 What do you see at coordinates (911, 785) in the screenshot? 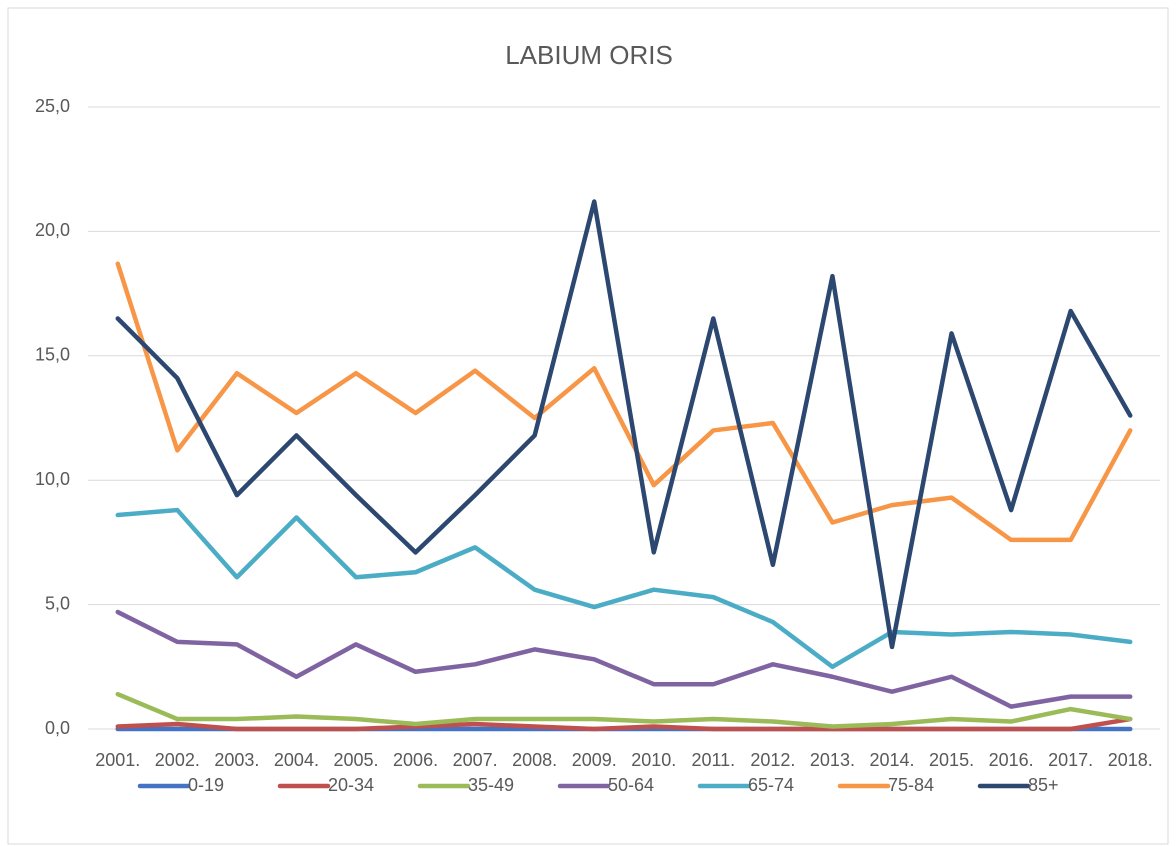
I see `legend-label: 75-84` at bounding box center [911, 785].